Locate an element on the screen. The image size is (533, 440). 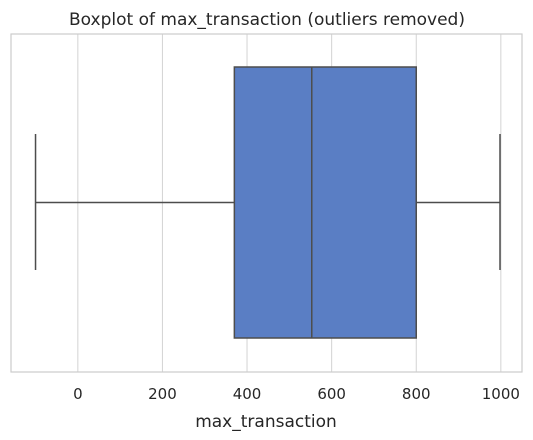
x-axis-label: max_transaction is located at coordinates (266, 422).